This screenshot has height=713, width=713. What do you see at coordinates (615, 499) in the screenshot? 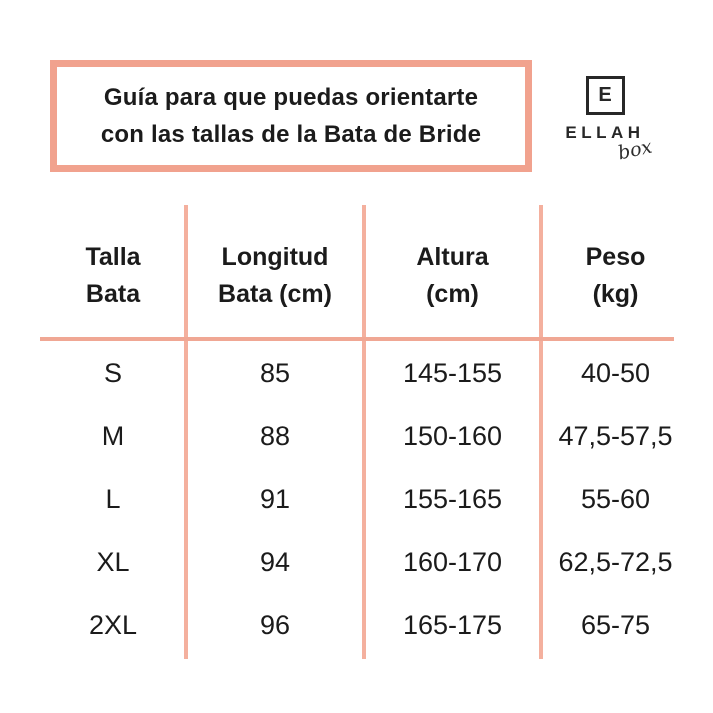
I see `cell-weight: 55-60` at bounding box center [615, 499].